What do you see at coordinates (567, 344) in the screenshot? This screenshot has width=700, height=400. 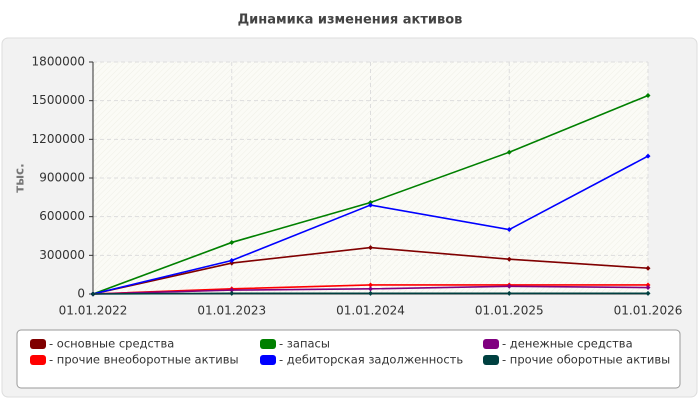 I see `legend-label: - денежные средства` at bounding box center [567, 344].